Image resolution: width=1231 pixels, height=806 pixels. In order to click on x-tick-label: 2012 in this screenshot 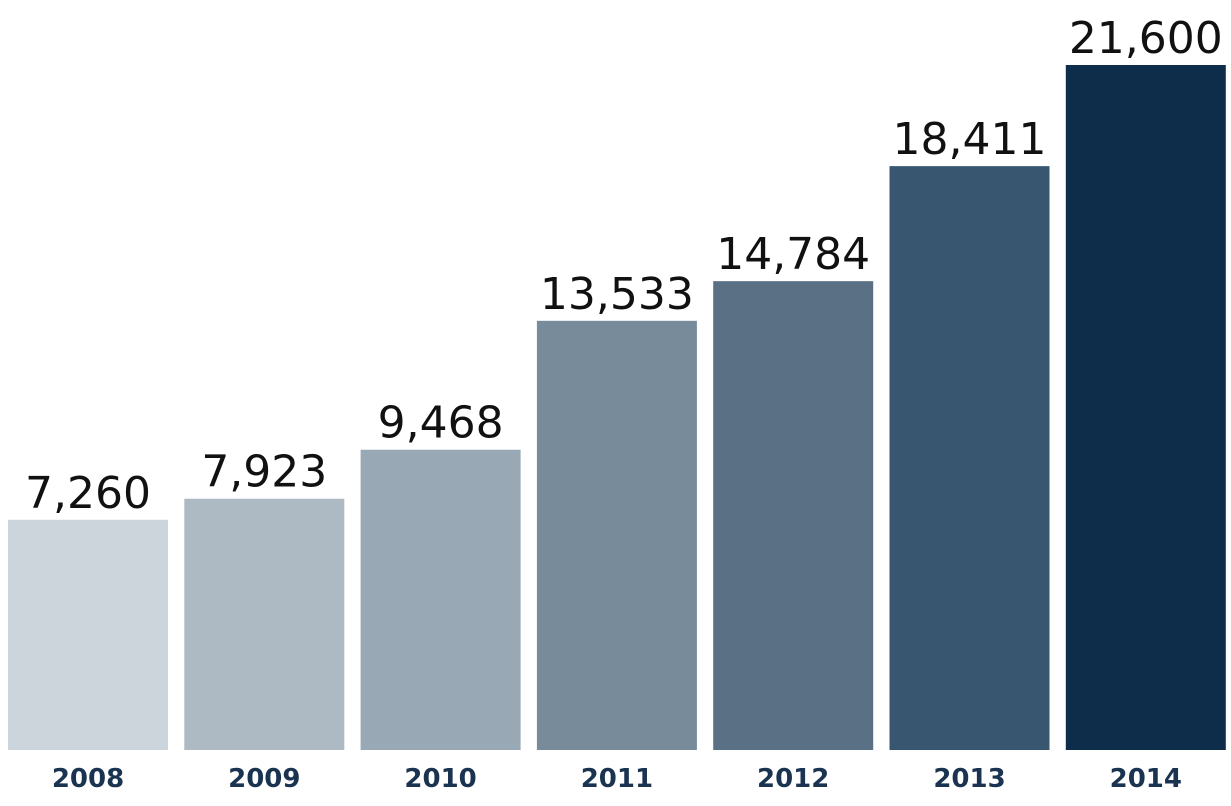, I will do `click(793, 779)`.